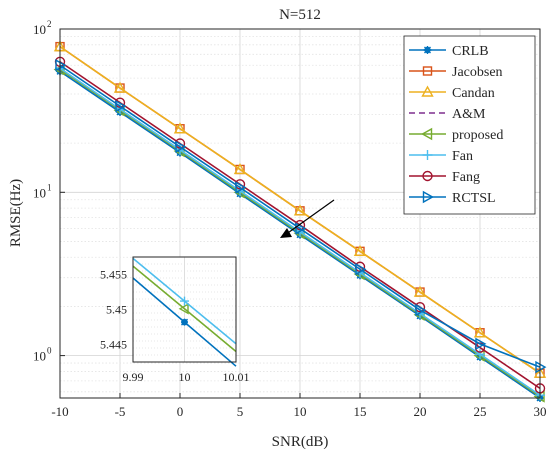 The image size is (550, 455). I want to click on legend-box, so click(469, 125).